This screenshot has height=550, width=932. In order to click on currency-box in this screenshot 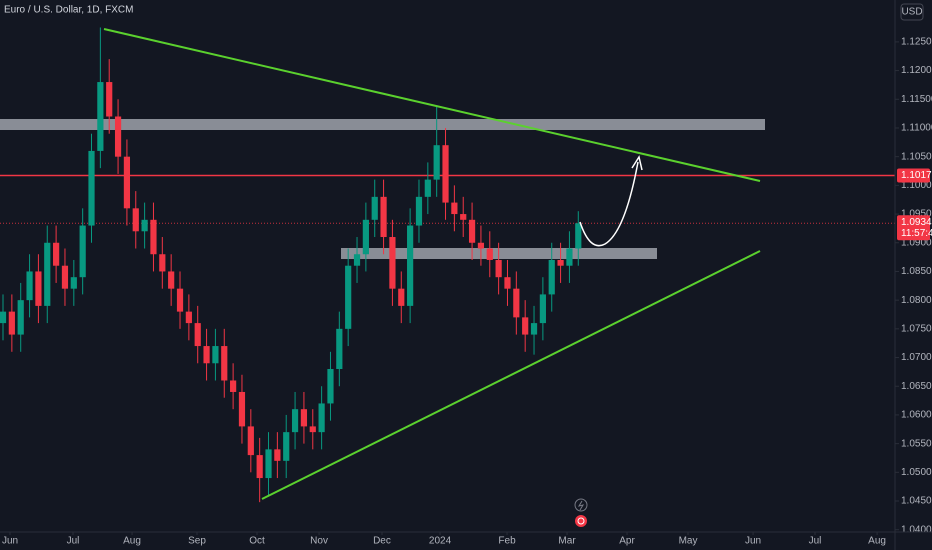, I will do `click(912, 12)`.